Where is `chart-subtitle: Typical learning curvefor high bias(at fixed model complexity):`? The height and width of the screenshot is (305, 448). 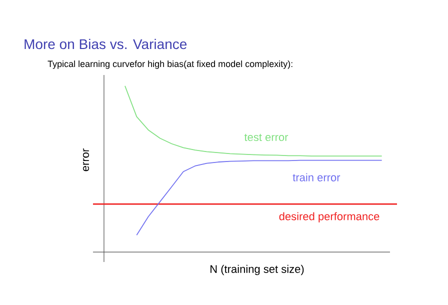 chart-subtitle: Typical learning curvefor high bias(at fixed model complexity): is located at coordinates (170, 64).